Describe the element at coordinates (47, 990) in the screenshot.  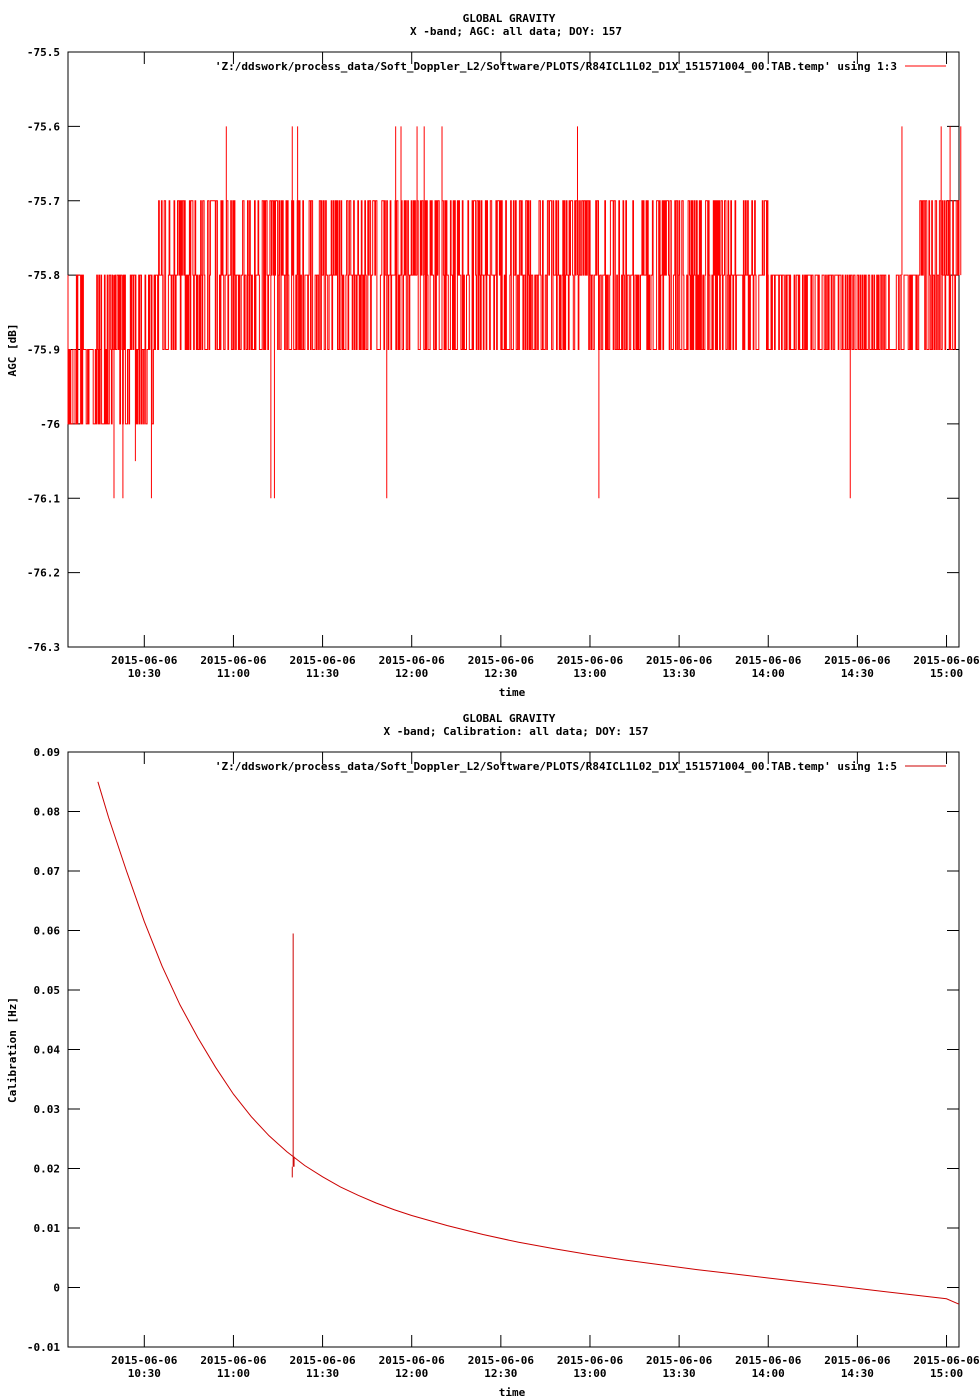
I see `y-tick-label: 0.05` at that location.